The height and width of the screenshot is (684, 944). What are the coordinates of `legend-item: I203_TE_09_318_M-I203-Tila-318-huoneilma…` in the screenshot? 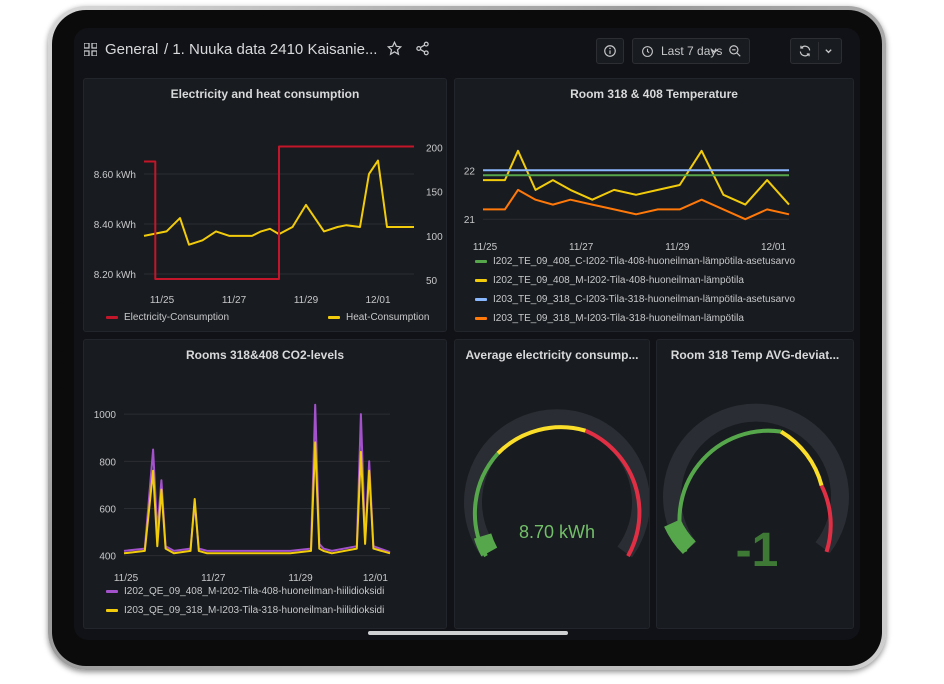 It's located at (609, 318).